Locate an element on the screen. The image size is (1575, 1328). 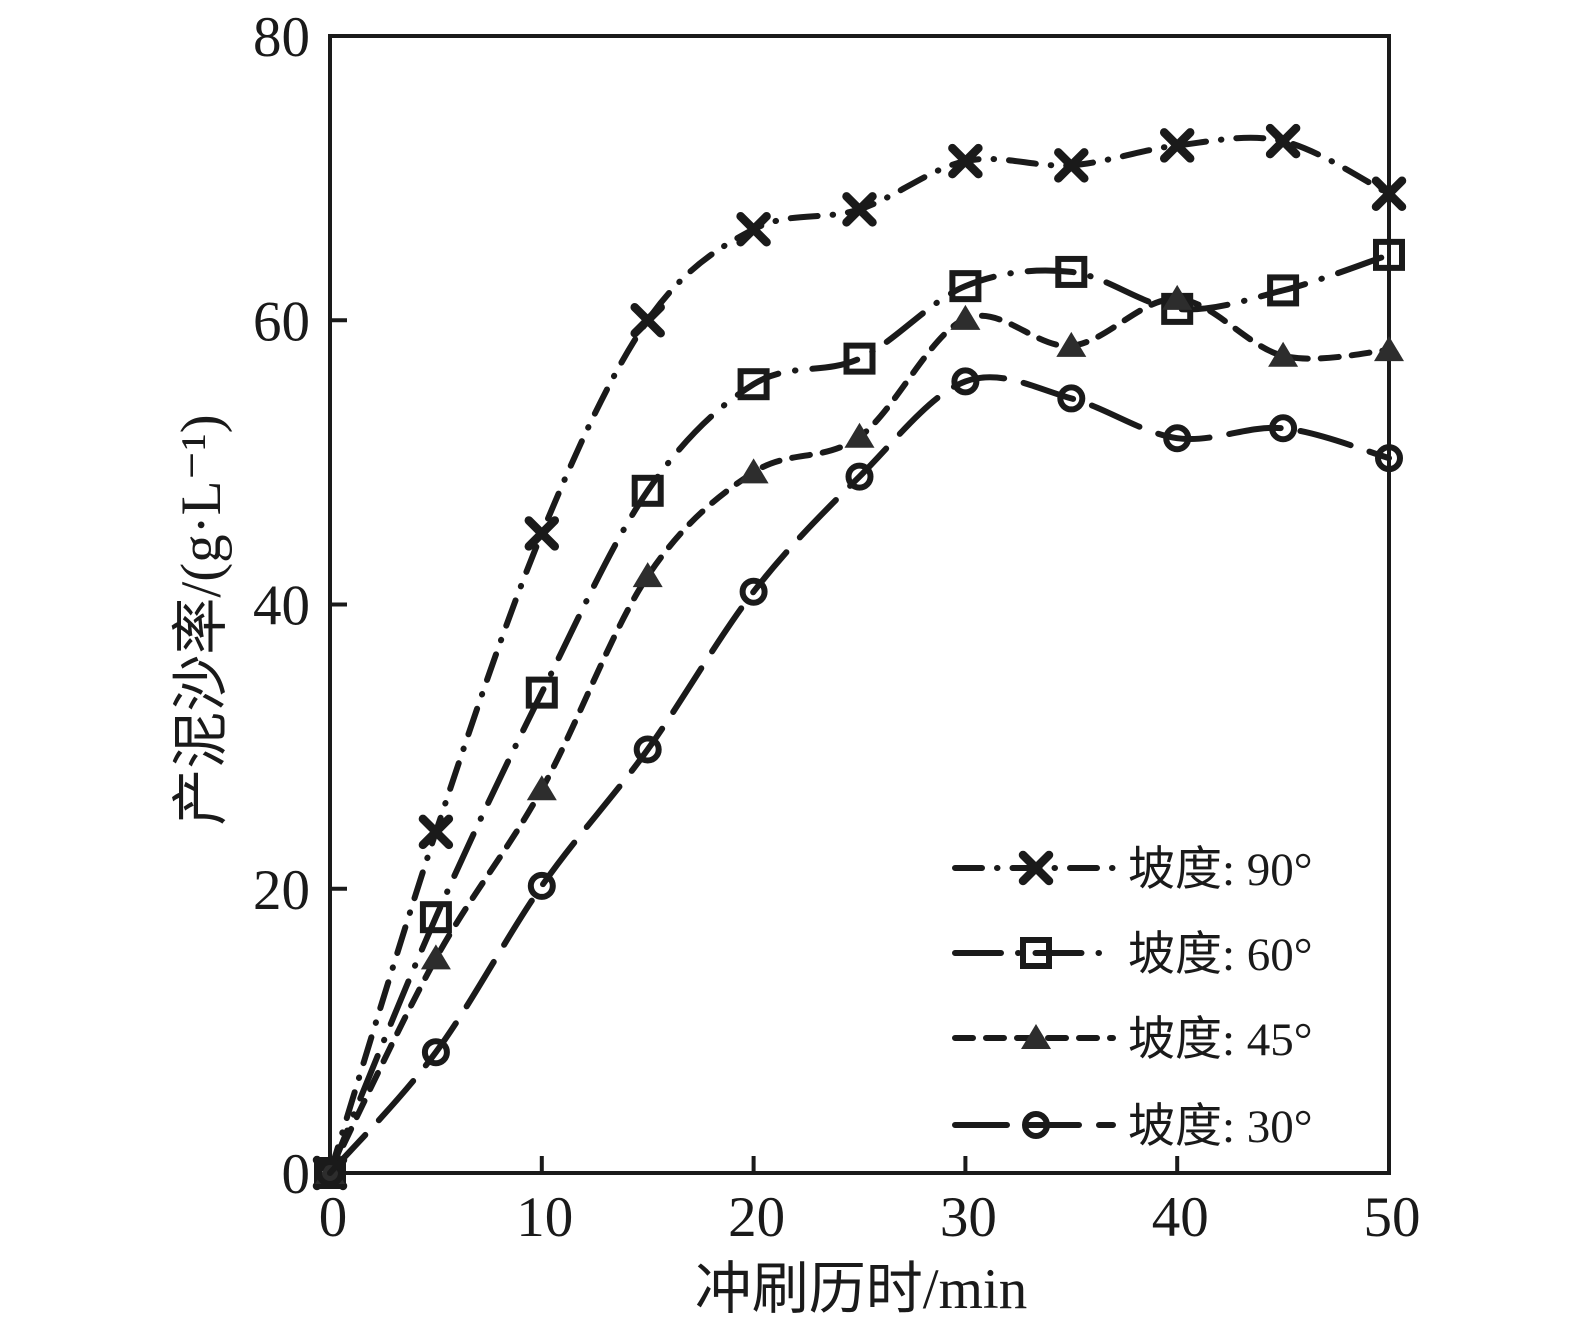
y-tick-label: 40 is located at coordinates (281, 606).